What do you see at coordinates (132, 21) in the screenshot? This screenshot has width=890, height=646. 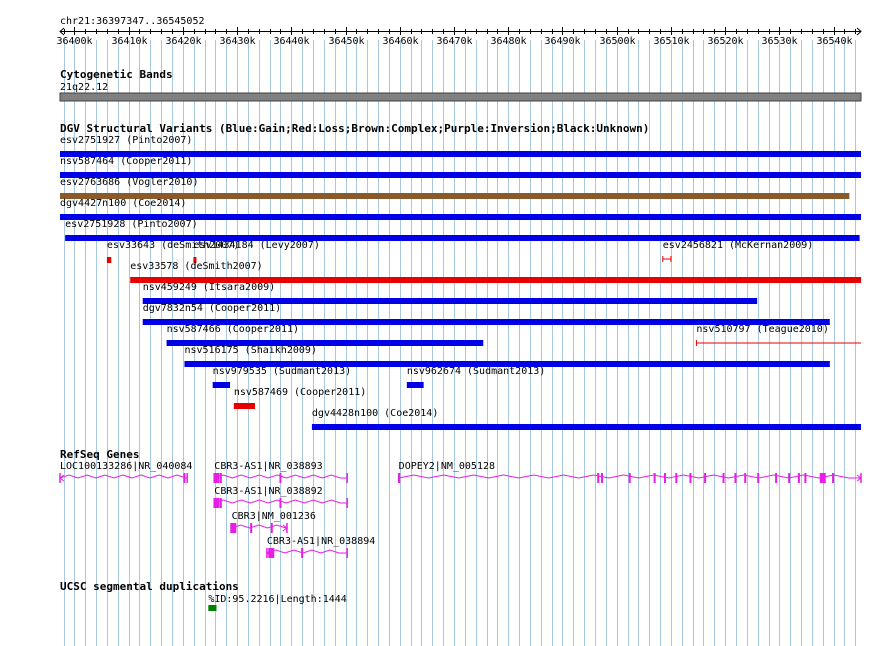 I see `region-label: chr21:36397347..36545052` at bounding box center [132, 21].